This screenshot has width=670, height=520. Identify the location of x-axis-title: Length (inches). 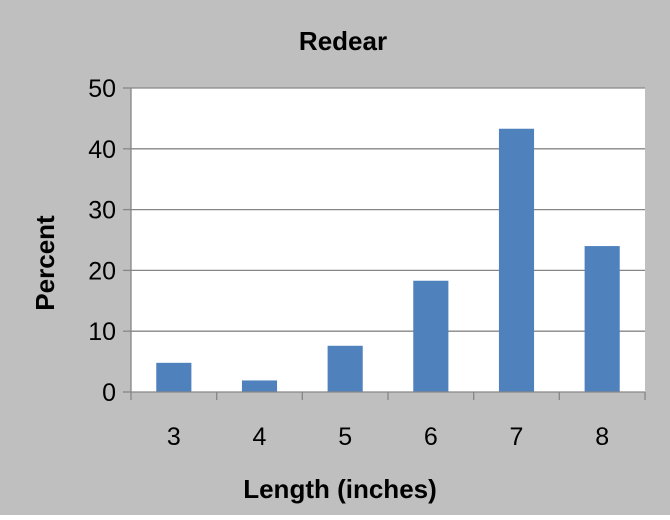
(340, 489).